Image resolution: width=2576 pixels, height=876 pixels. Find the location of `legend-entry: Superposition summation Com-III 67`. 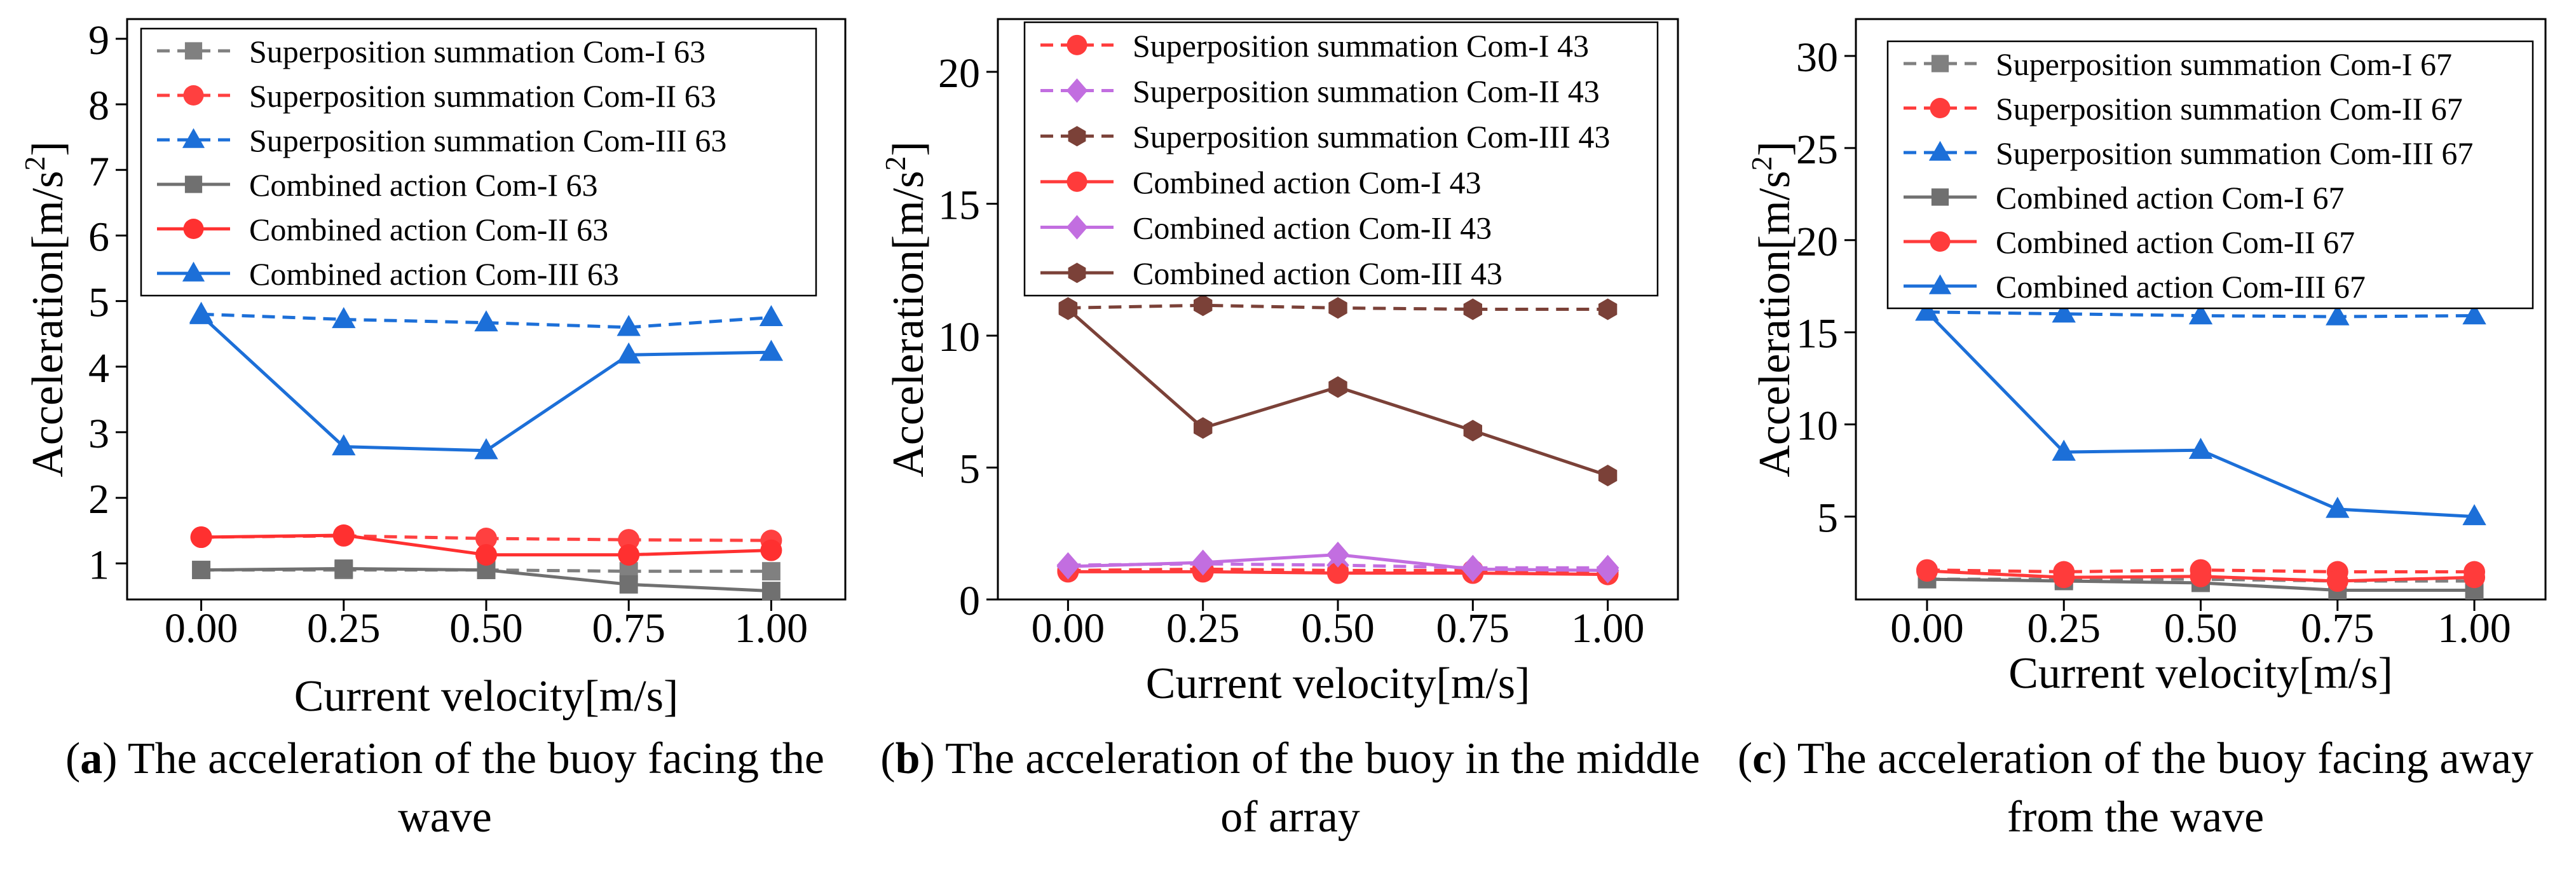

legend-entry: Superposition summation Com-III 67 is located at coordinates (2234, 153).